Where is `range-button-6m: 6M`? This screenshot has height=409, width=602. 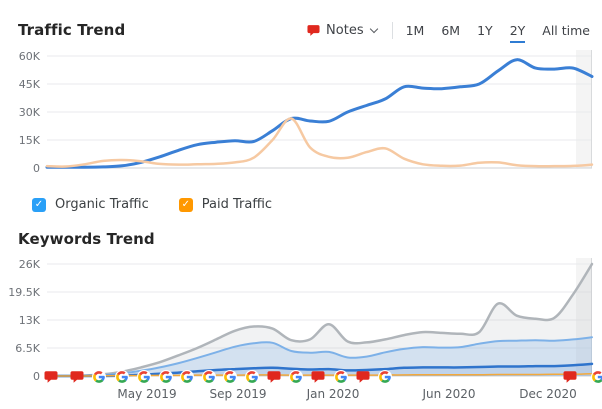
range-button-6m: 6M is located at coordinates (451, 30).